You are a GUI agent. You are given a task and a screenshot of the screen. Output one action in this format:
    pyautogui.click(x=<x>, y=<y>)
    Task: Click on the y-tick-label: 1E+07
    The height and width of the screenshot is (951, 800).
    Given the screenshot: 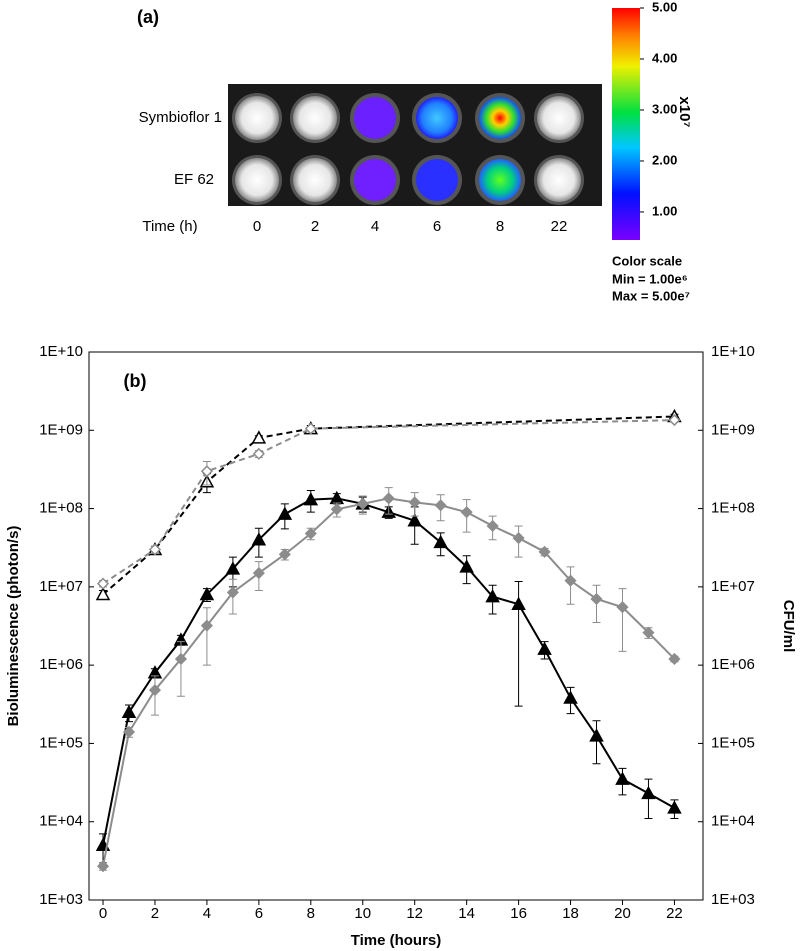 What is the action you would take?
    pyautogui.click(x=61, y=586)
    